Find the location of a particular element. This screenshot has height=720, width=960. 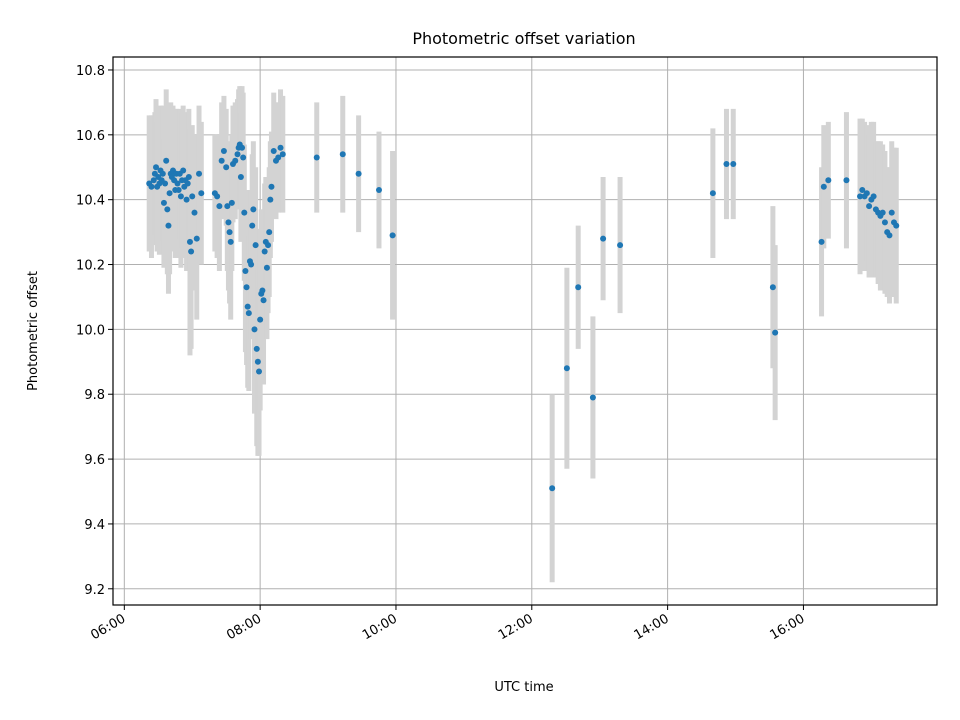

x-tick-label: 12:00 is located at coordinates (516, 627).